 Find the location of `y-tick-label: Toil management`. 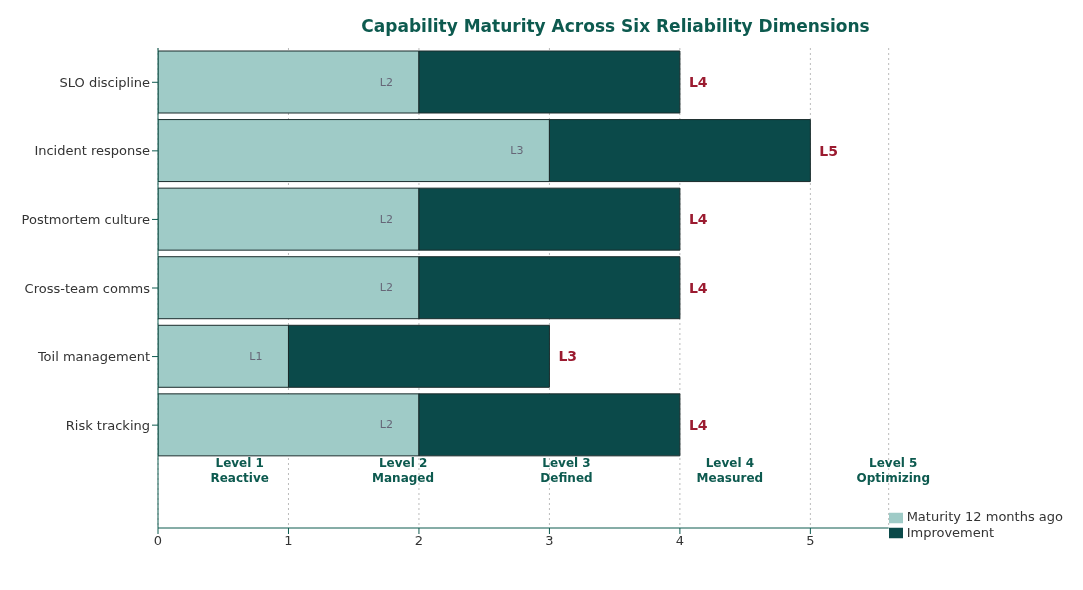

y-tick-label: Toil management is located at coordinates (93, 357).